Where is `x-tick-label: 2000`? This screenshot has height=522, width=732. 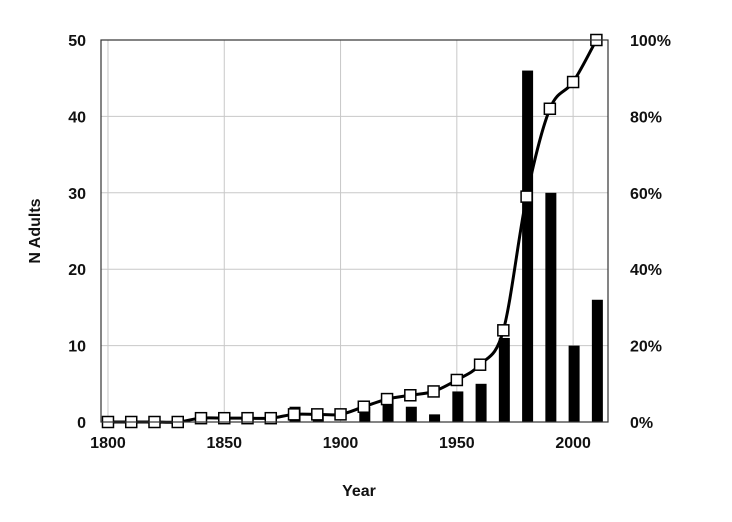 x-tick-label: 2000 is located at coordinates (573, 443).